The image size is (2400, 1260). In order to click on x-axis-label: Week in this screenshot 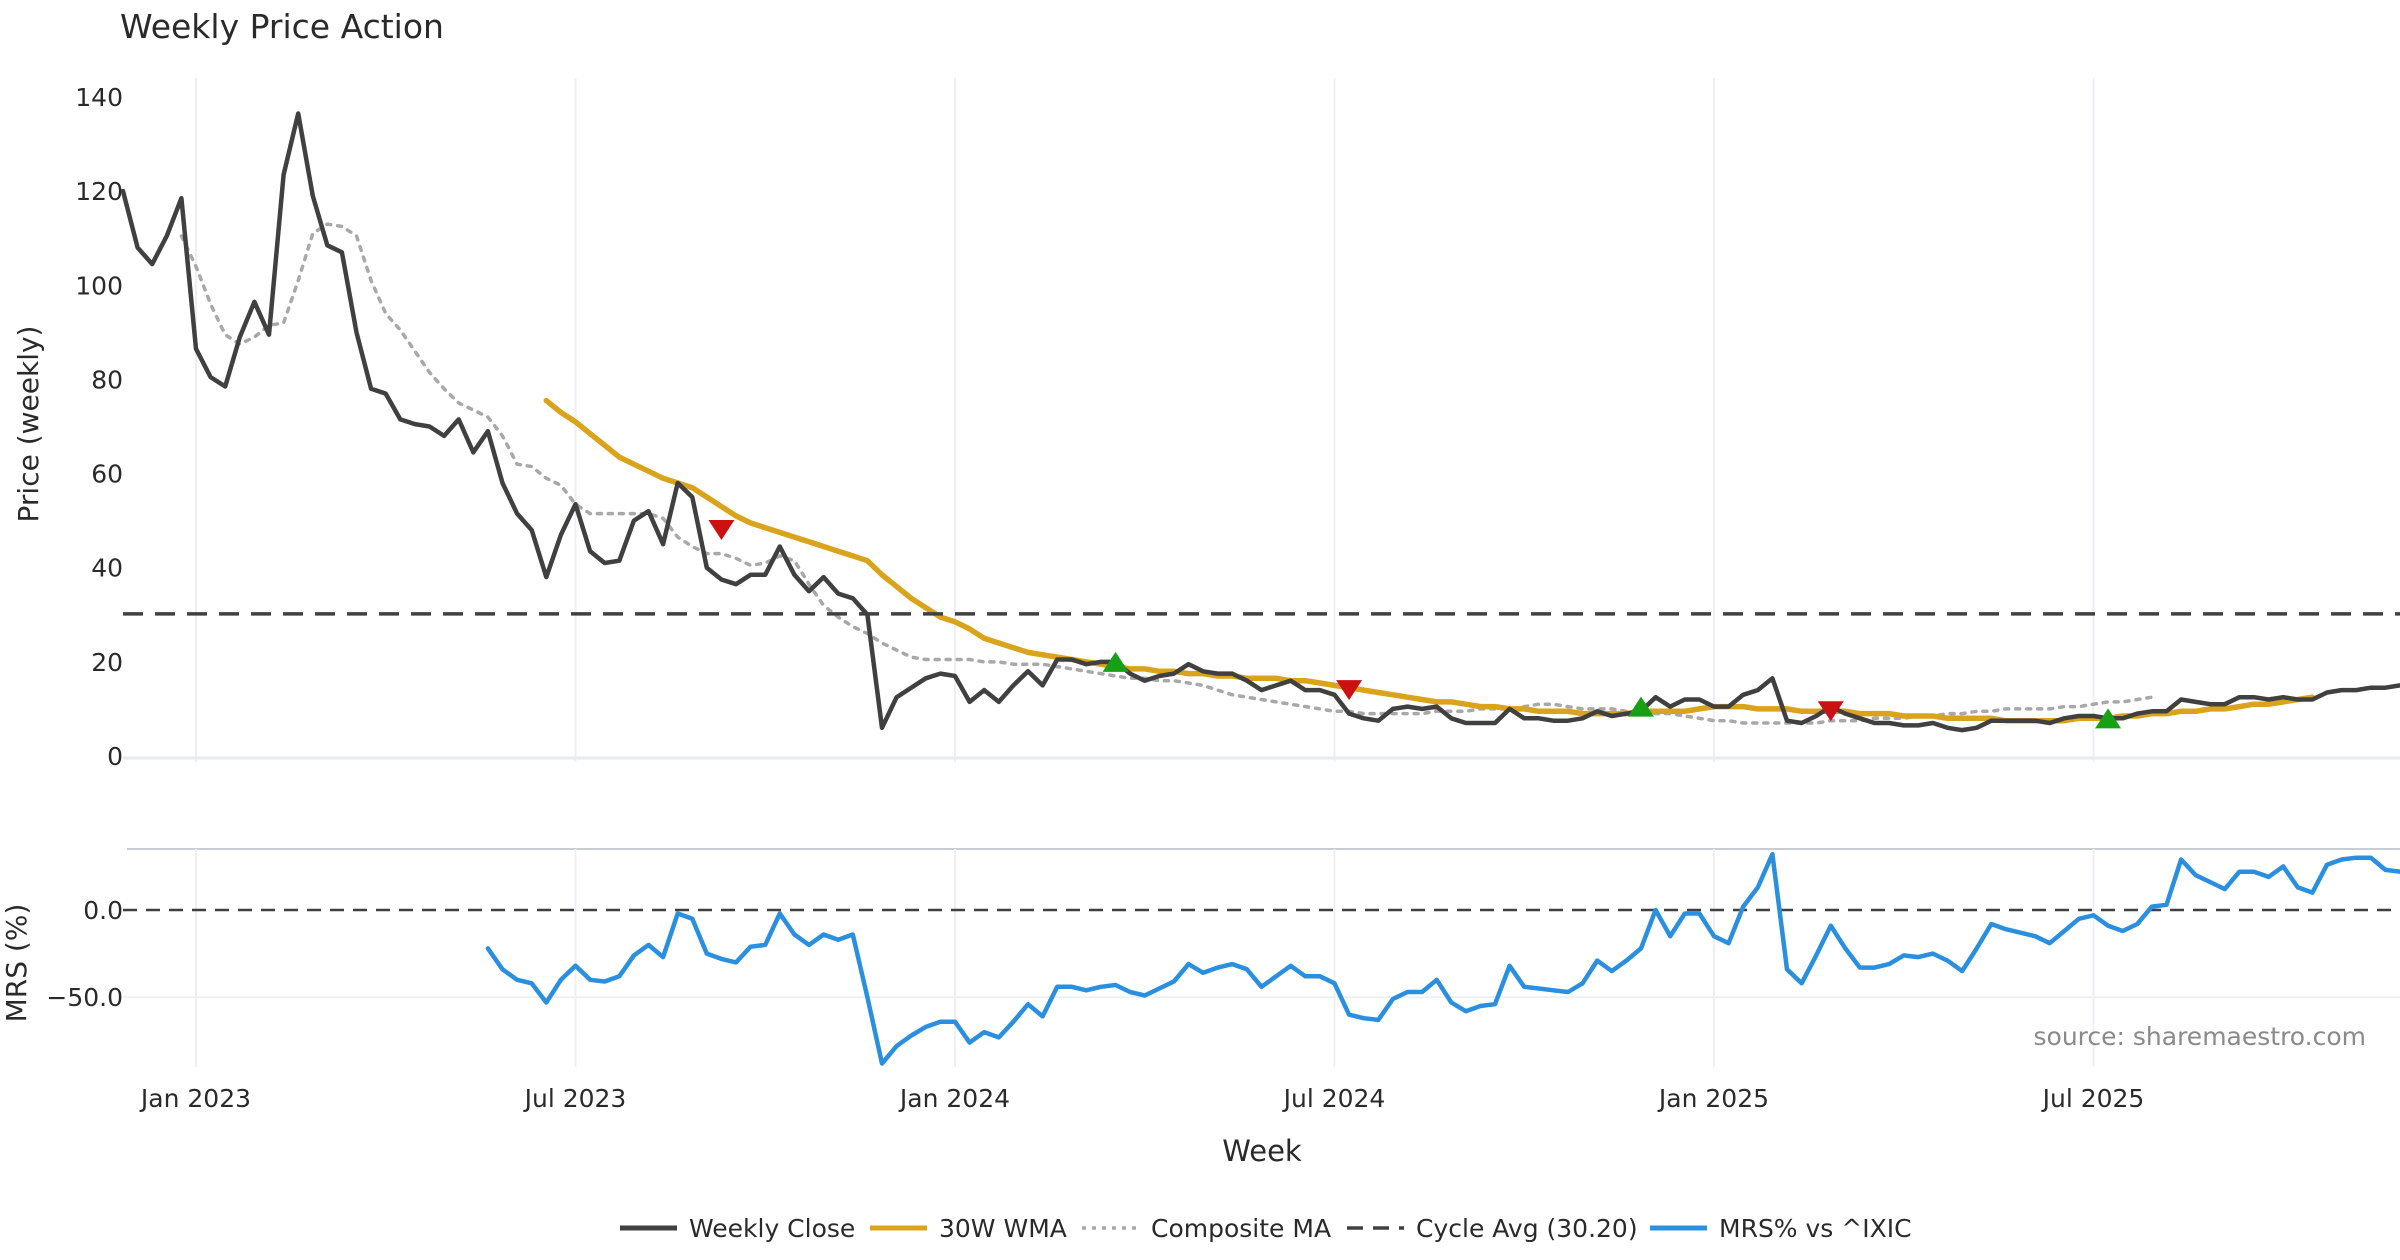, I will do `click(1262, 1151)`.